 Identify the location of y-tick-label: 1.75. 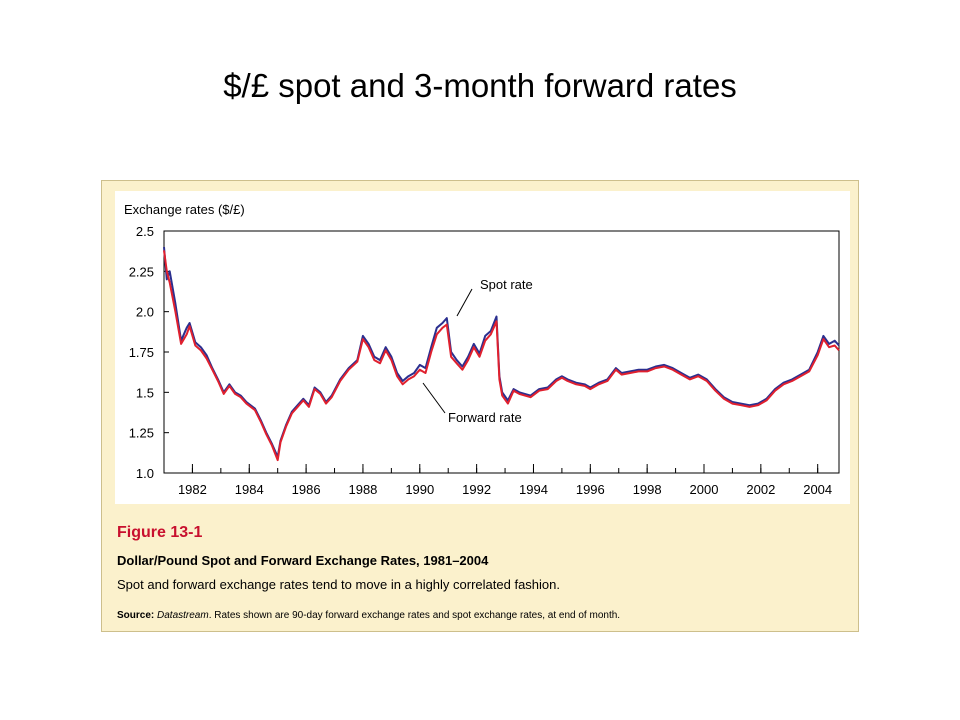
(141, 352).